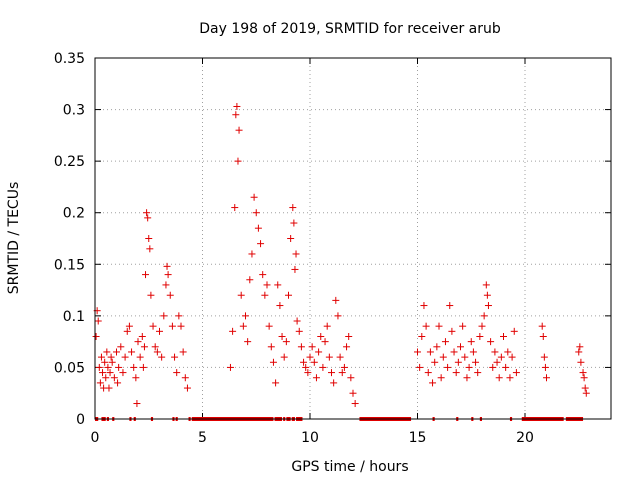 This screenshot has height=480, width=640. What do you see at coordinates (74, 317) in the screenshot?
I see `y-tick-label: 0.1` at bounding box center [74, 317].